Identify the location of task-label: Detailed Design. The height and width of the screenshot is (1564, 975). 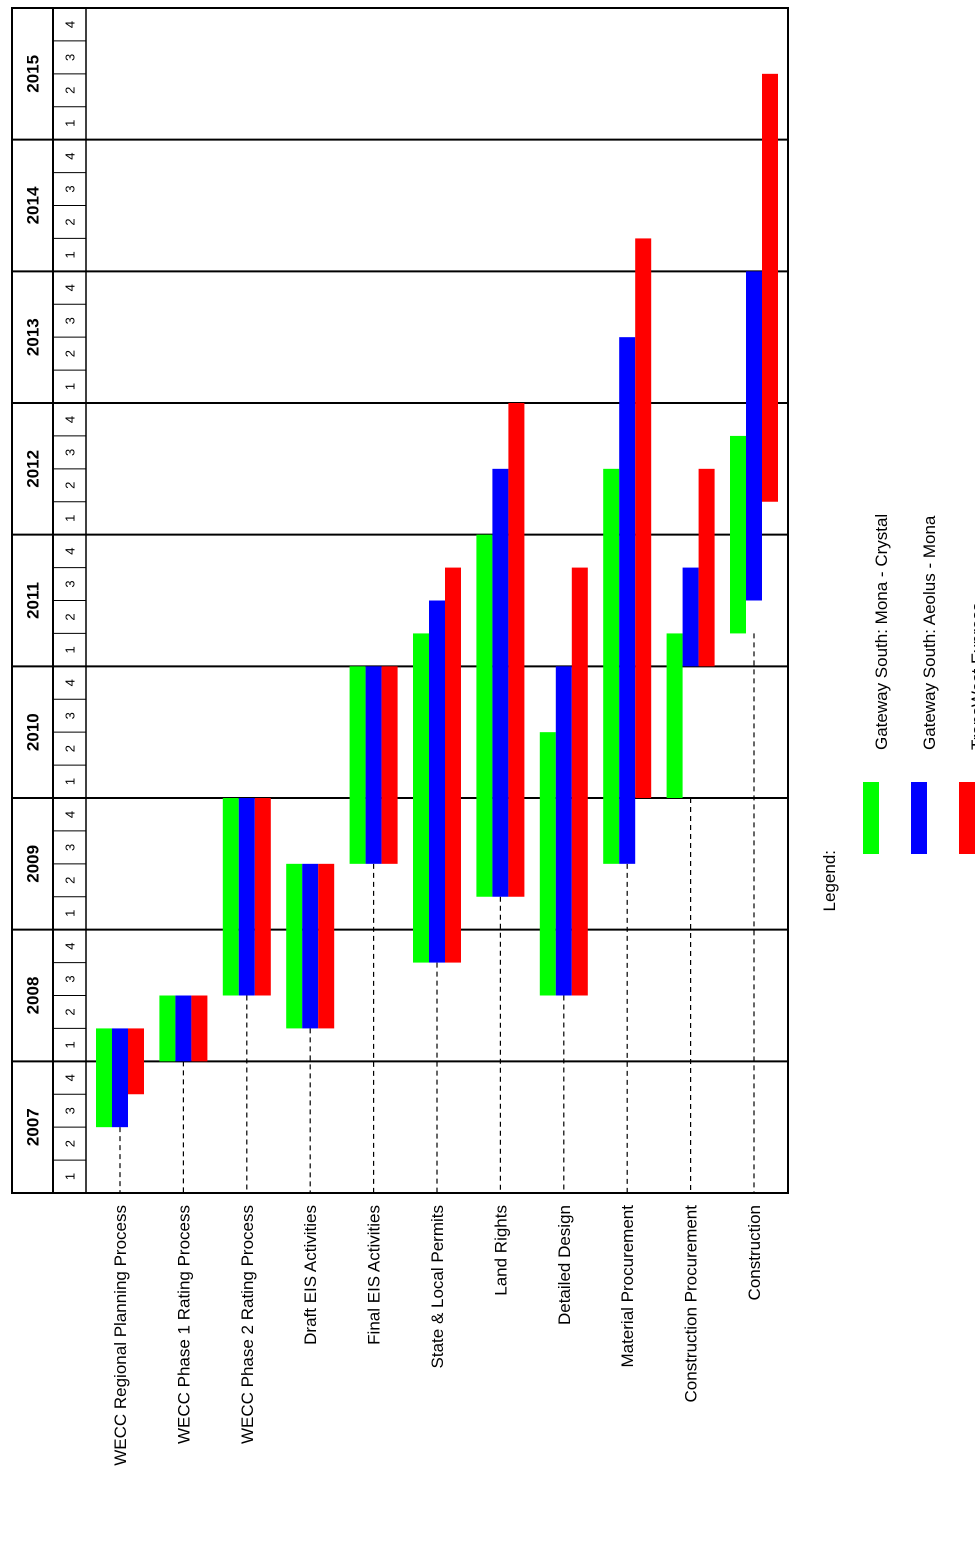
(564, 1265).